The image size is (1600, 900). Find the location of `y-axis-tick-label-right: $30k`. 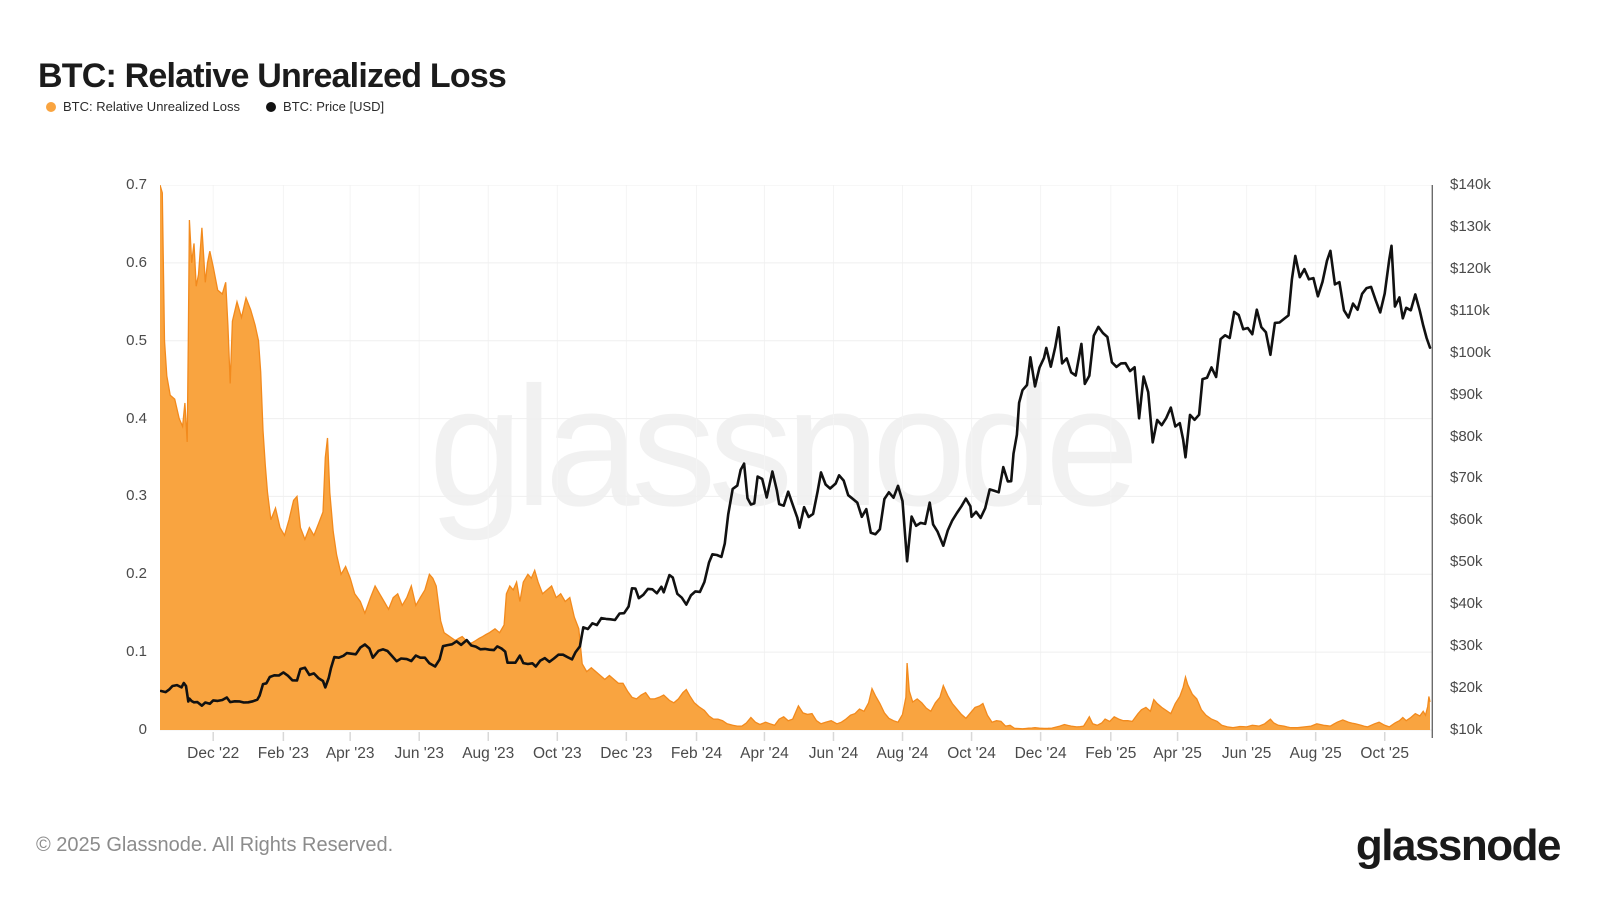

y-axis-tick-label-right: $30k is located at coordinates (1466, 646).